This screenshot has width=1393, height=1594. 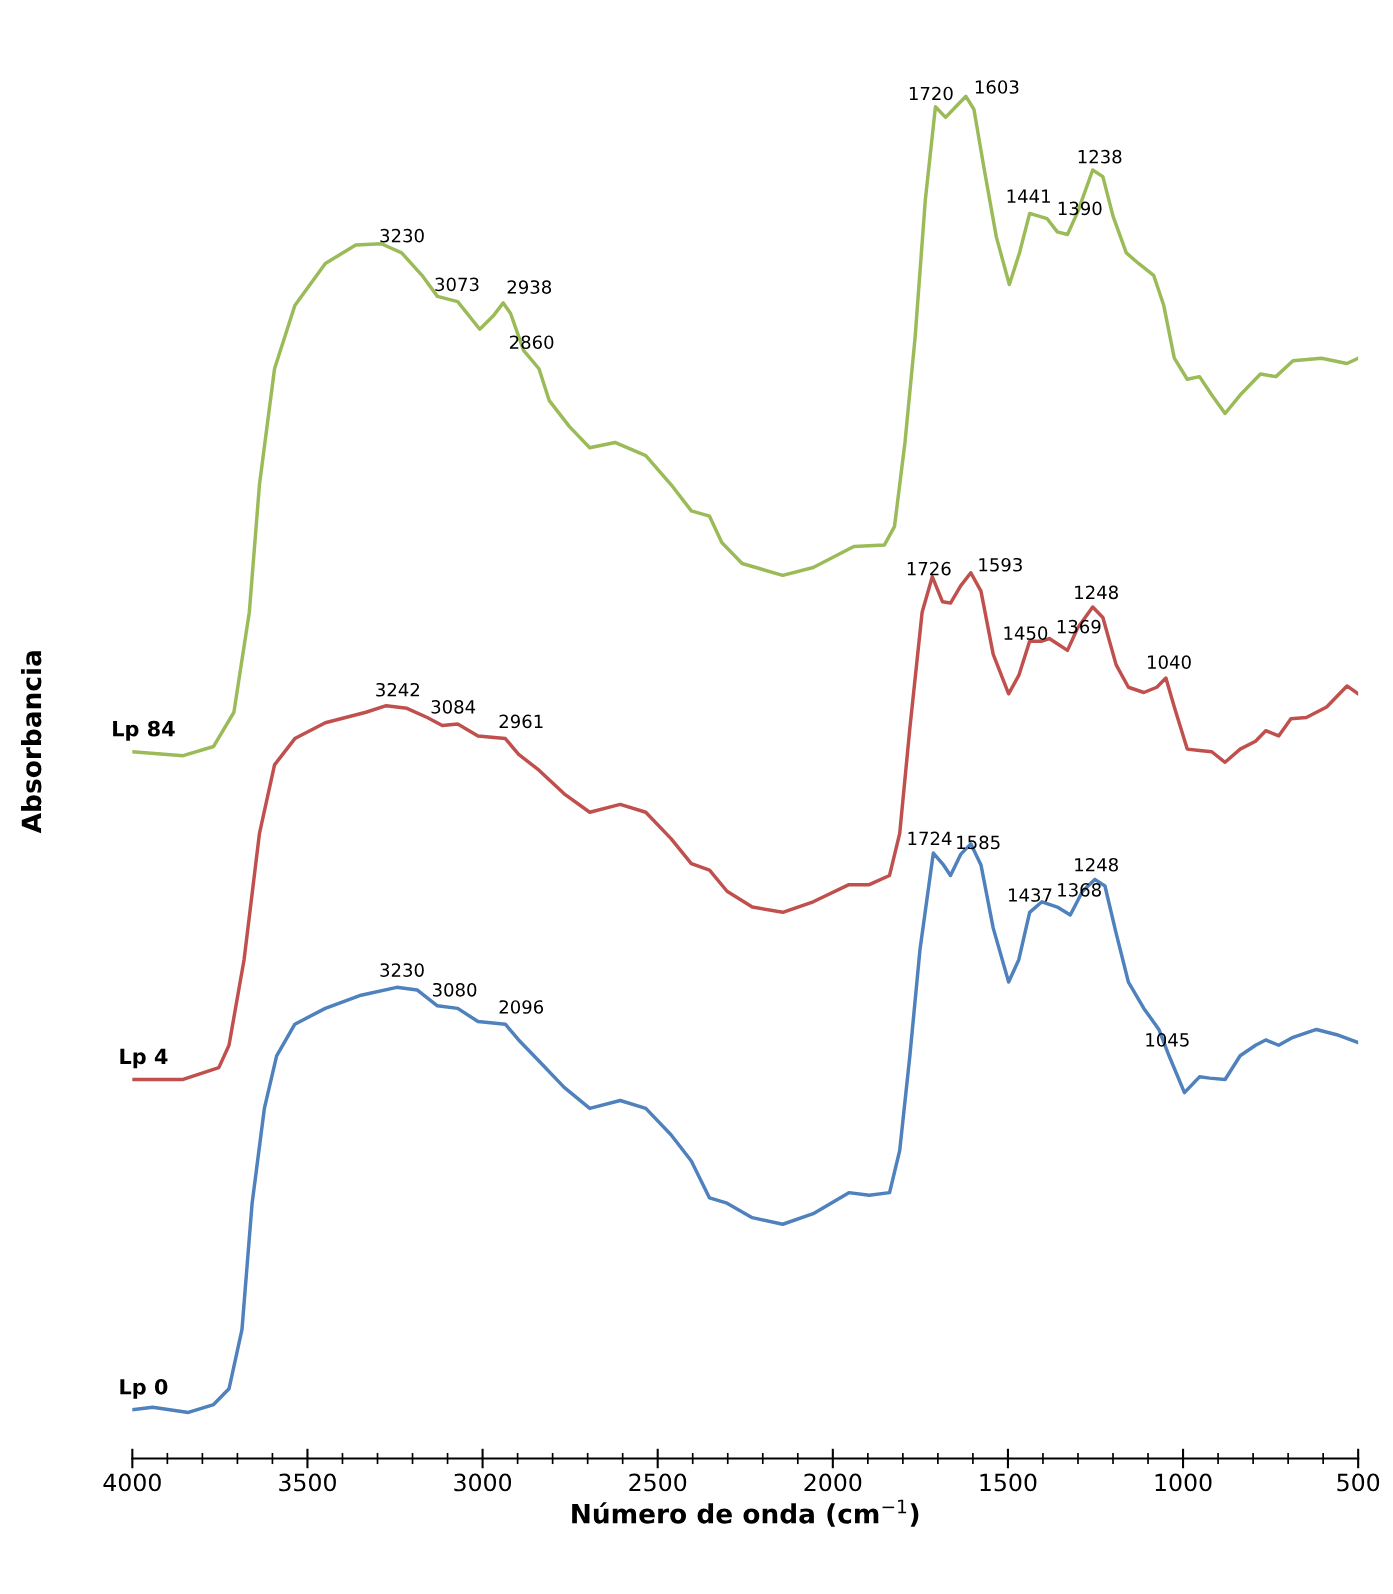 What do you see at coordinates (1358, 1482) in the screenshot?
I see `x-tick-label: 500` at bounding box center [1358, 1482].